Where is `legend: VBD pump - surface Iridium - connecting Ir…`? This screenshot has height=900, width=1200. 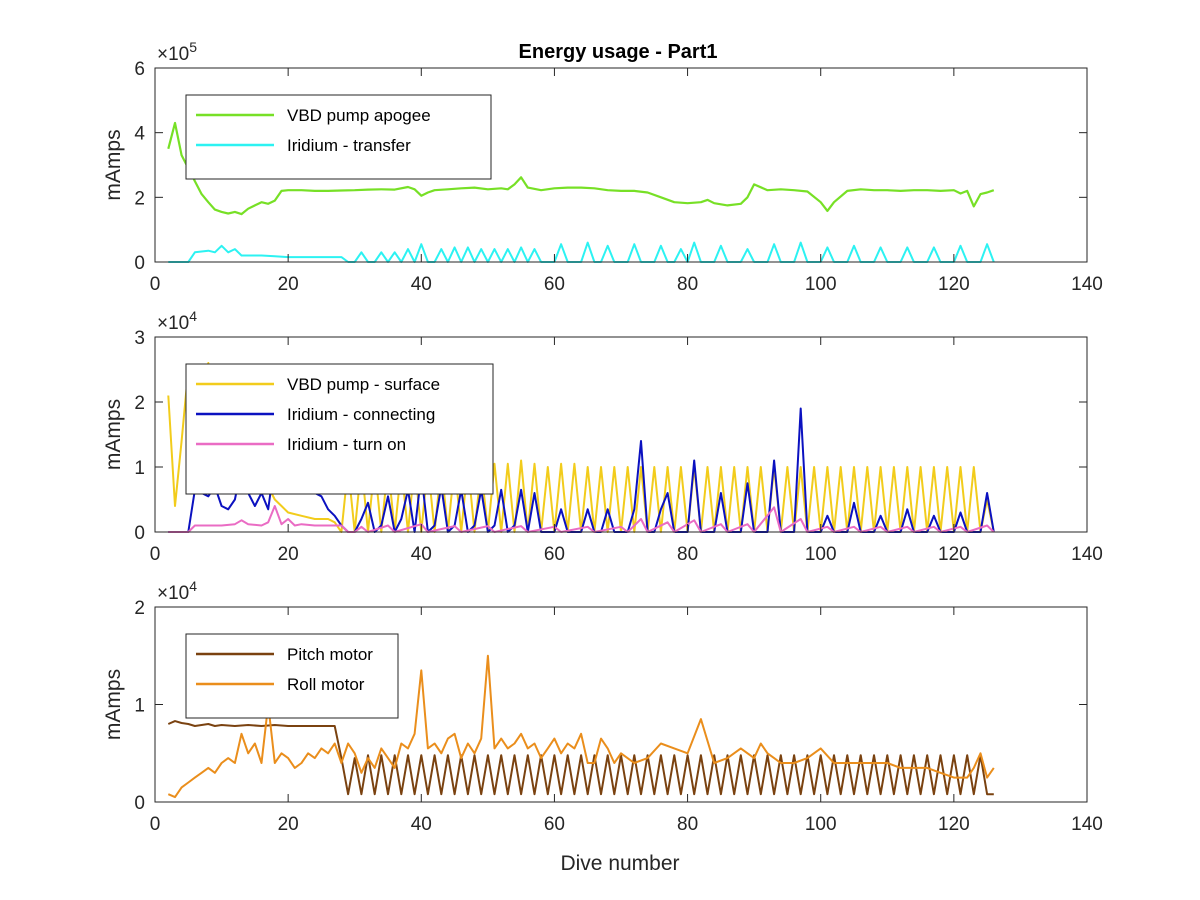 legend: VBD pump - surface Iridium - connecting Ir… is located at coordinates (339, 429).